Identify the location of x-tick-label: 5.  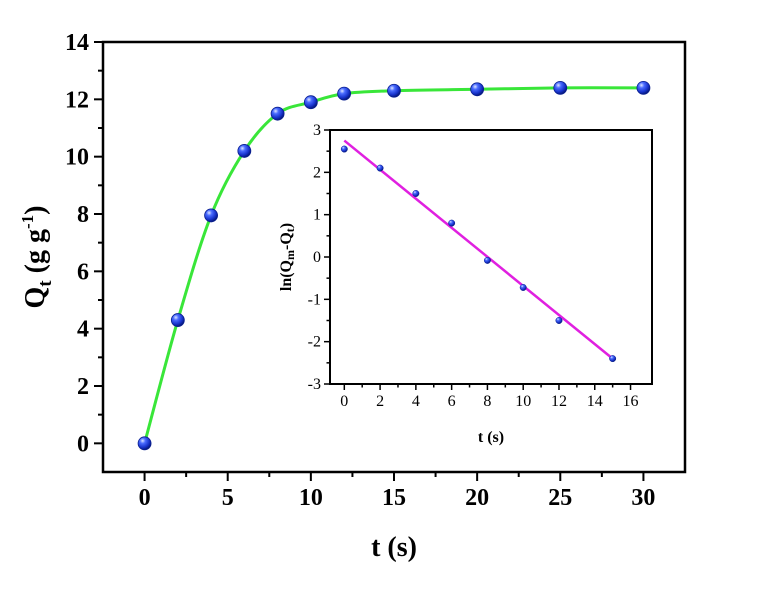
(228, 498).